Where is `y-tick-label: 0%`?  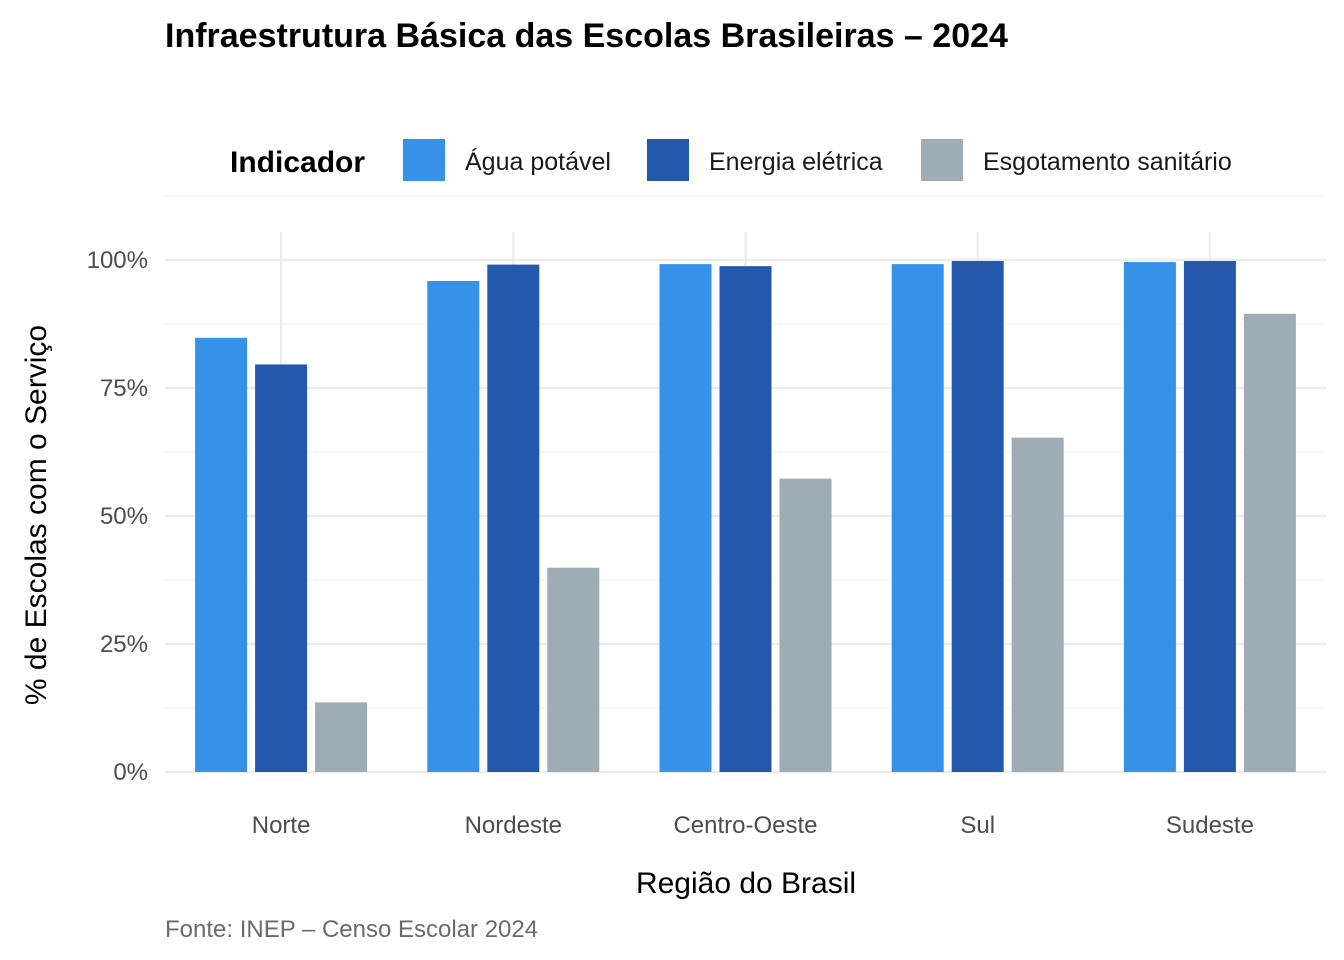 y-tick-label: 0% is located at coordinates (130, 772).